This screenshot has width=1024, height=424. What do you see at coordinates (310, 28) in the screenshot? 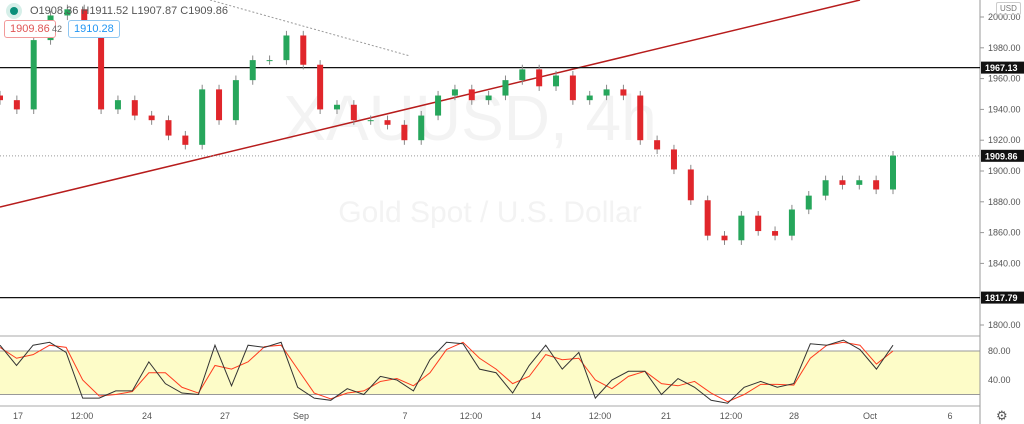
I see `dotted-trendline` at bounding box center [310, 28].